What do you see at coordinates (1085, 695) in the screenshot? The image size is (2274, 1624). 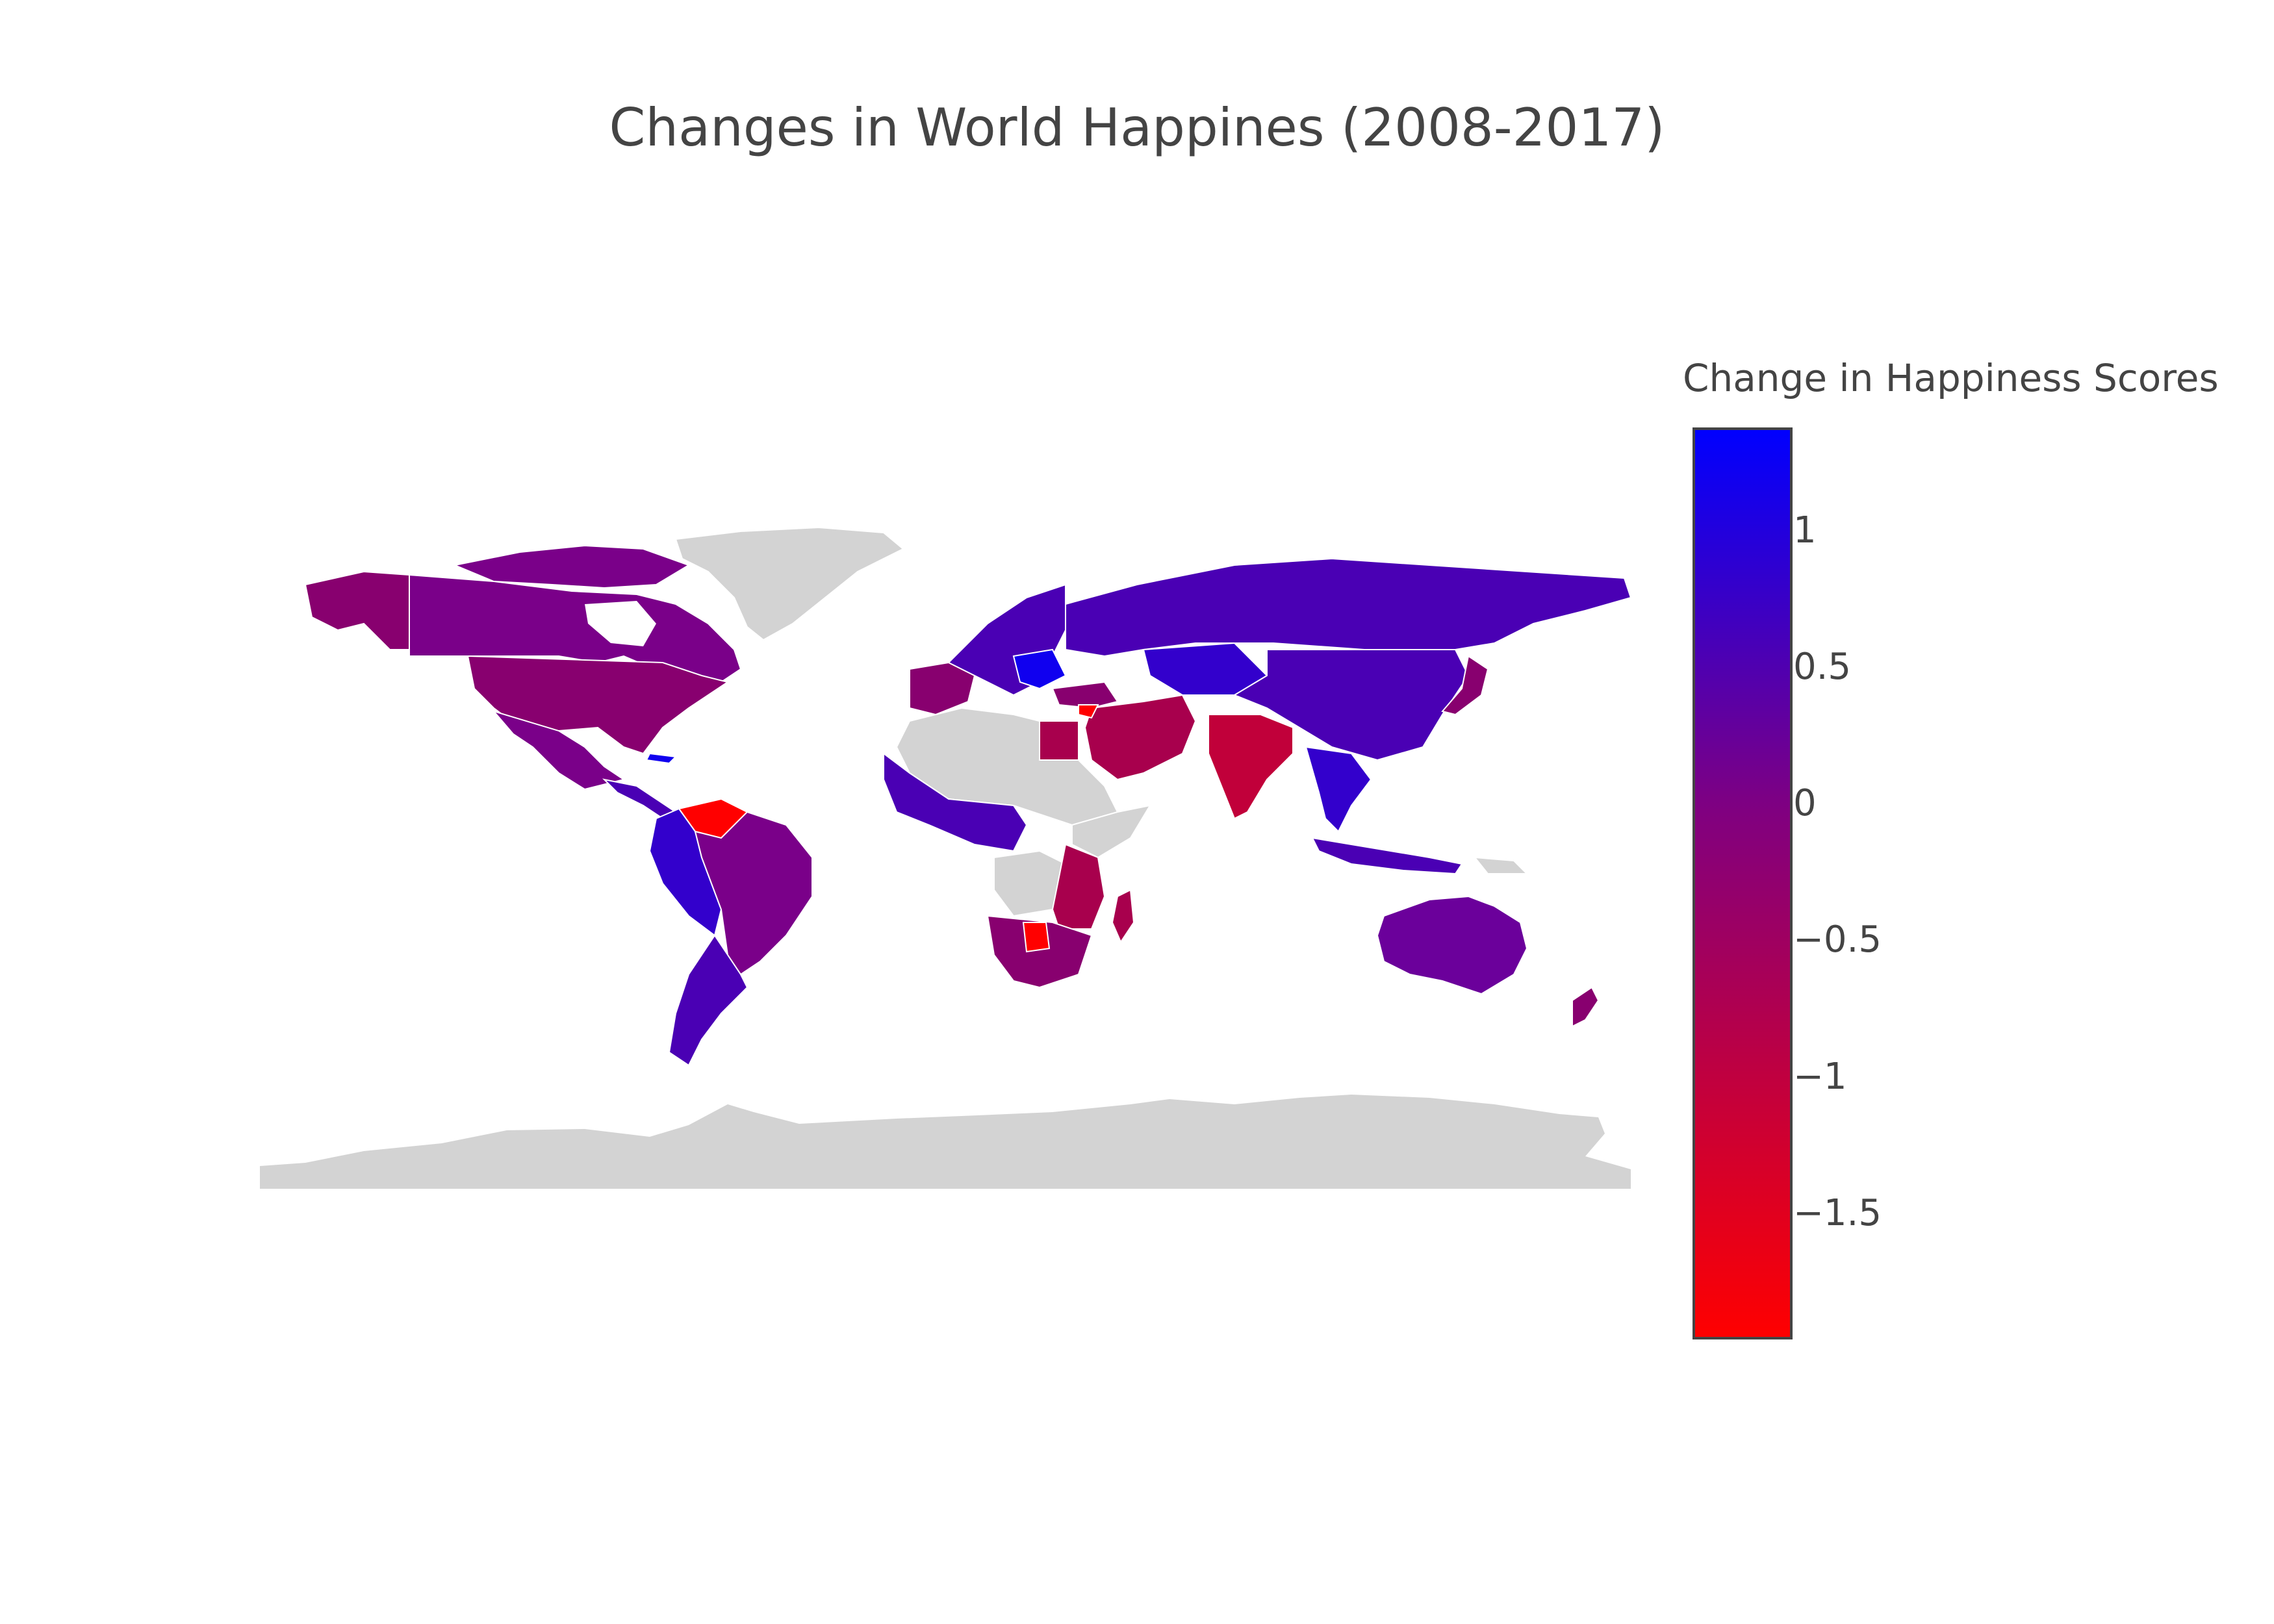 I see `region-turkey` at bounding box center [1085, 695].